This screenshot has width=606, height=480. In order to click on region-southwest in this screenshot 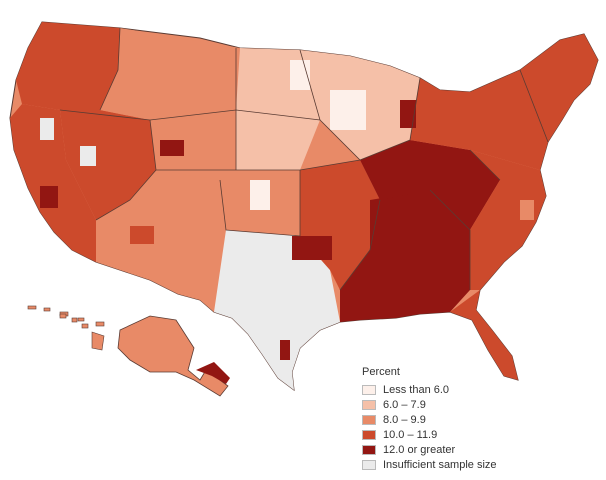, I will do `click(161, 241)`.